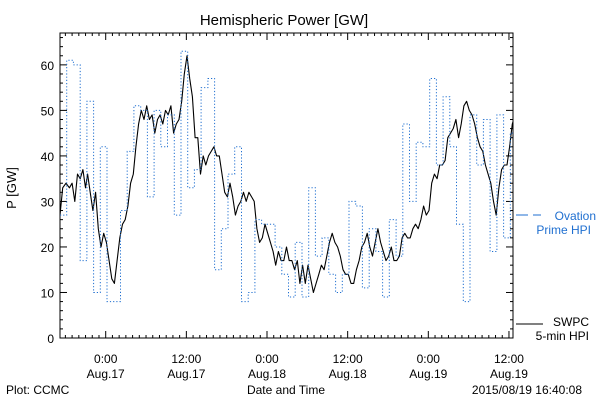 Image resolution: width=600 pixels, height=400 pixels. I want to click on y-tick-label: 30, so click(48, 202).